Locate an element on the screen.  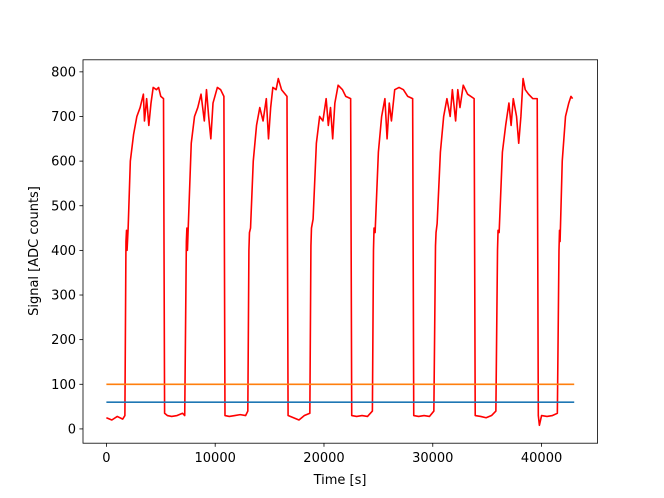
x-axis-label: Time [s] is located at coordinates (340, 480).